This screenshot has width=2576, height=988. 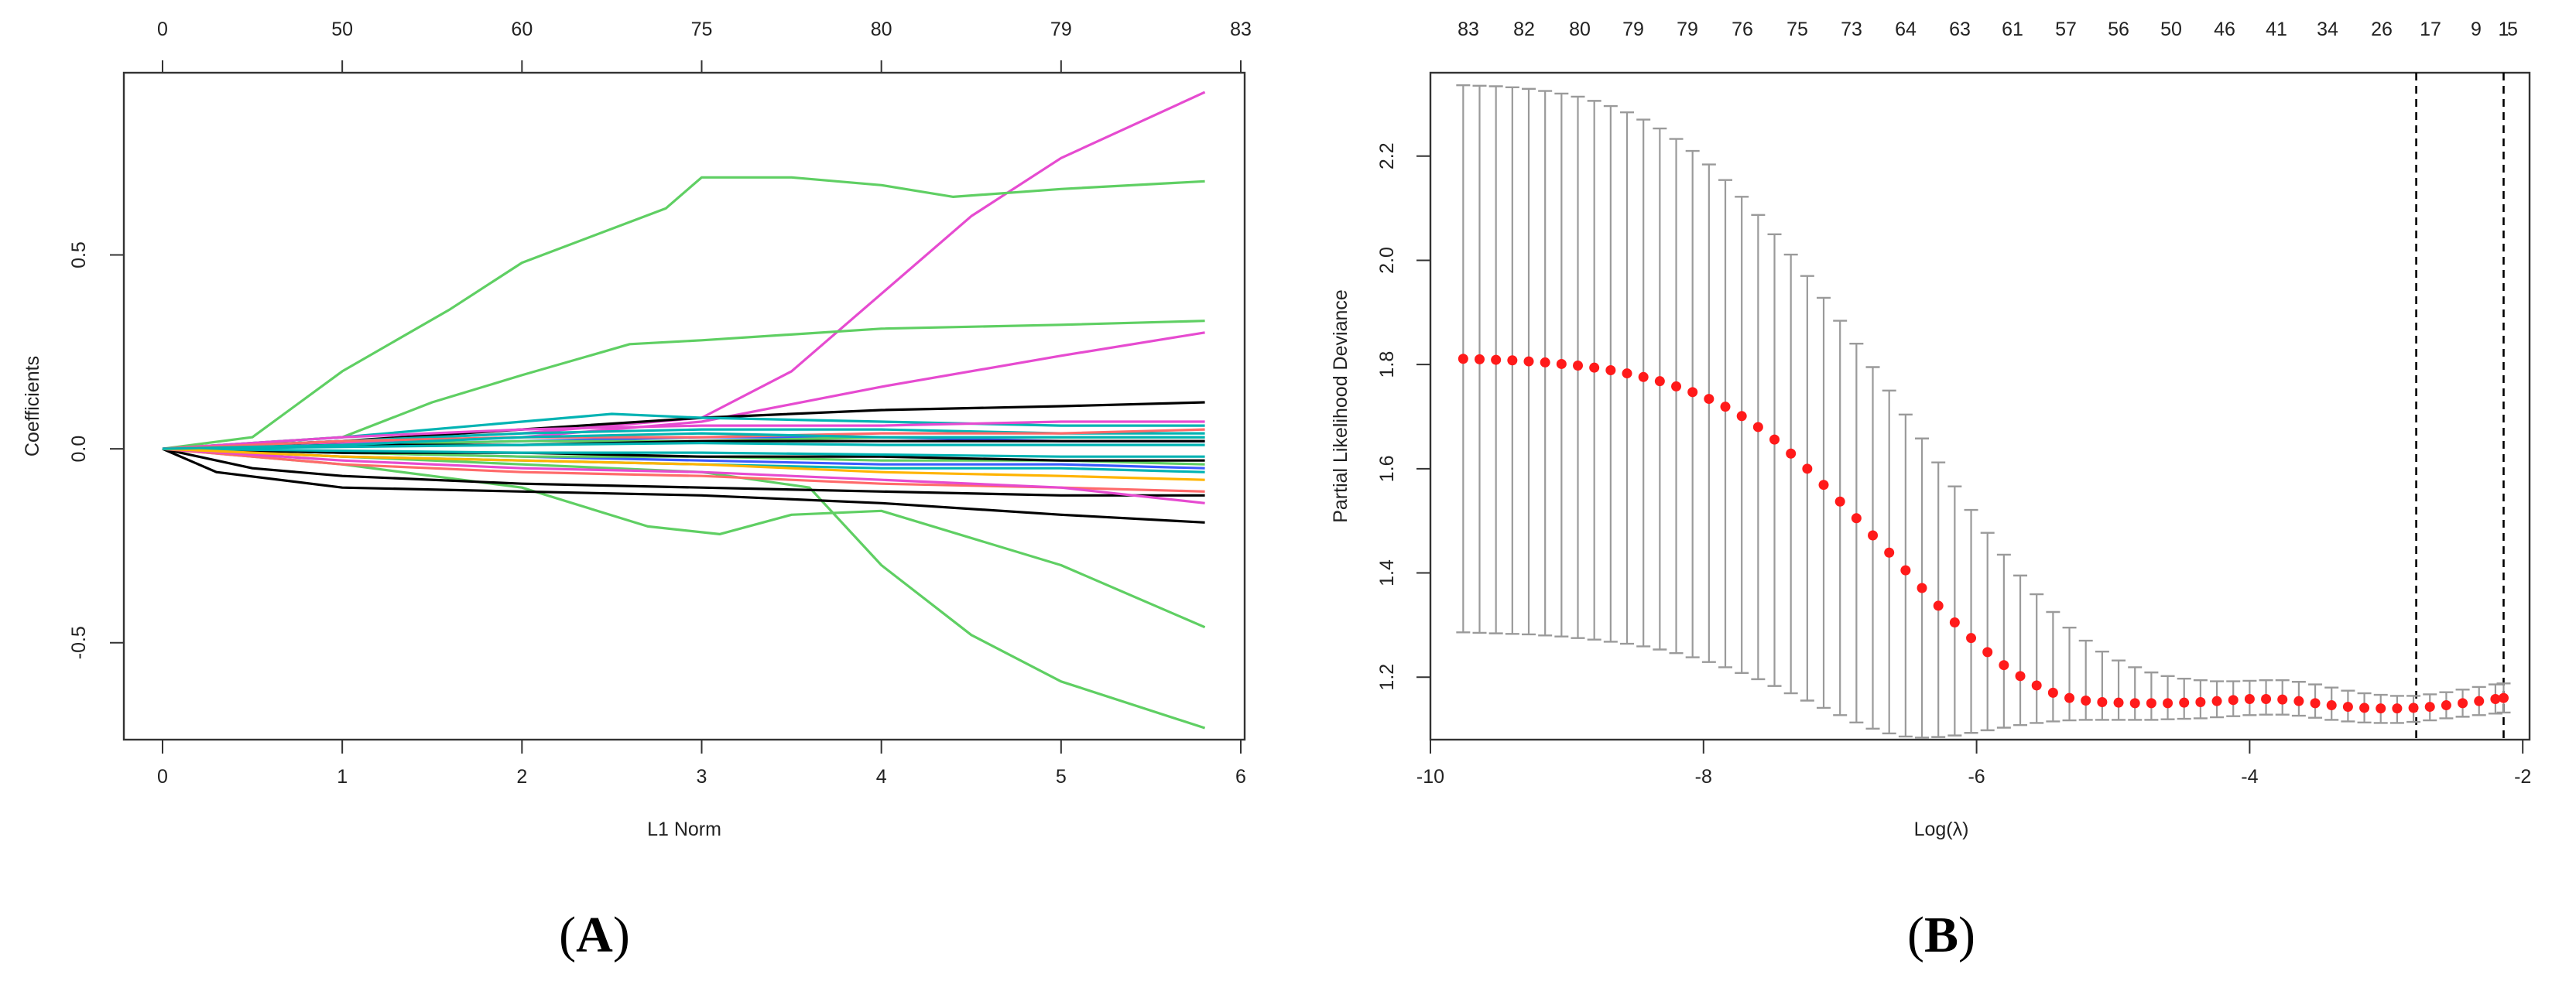 What do you see at coordinates (2276, 29) in the screenshot?
I see `panel-b-top-tick-label: 41` at bounding box center [2276, 29].